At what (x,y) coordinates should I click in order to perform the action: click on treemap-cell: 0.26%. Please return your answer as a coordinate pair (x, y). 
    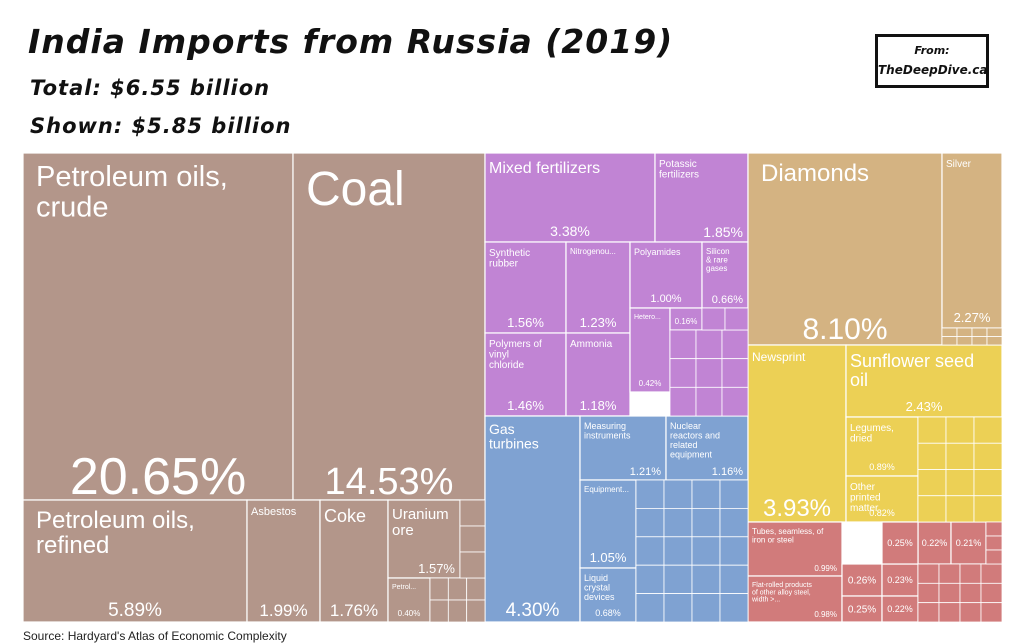
    Looking at the image, I should click on (862, 580).